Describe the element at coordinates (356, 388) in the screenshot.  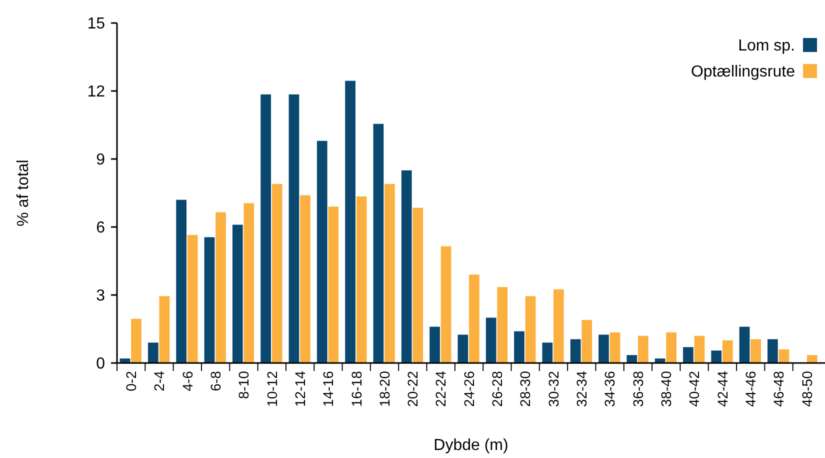
I see `x-tick-label: 16-18` at that location.